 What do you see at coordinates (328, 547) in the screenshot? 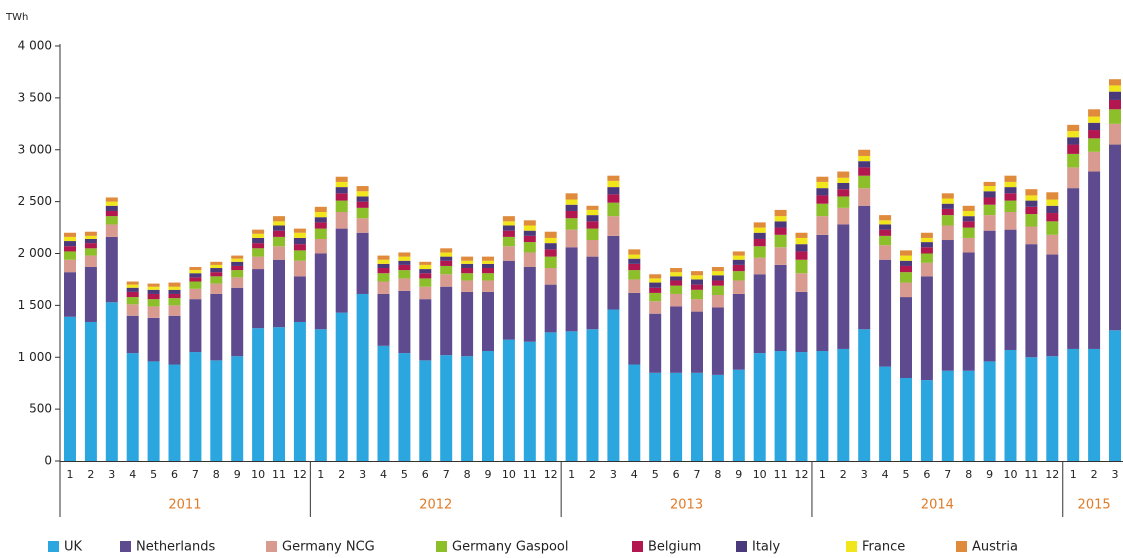
I see `legend-label: Germany NCG` at bounding box center [328, 547].